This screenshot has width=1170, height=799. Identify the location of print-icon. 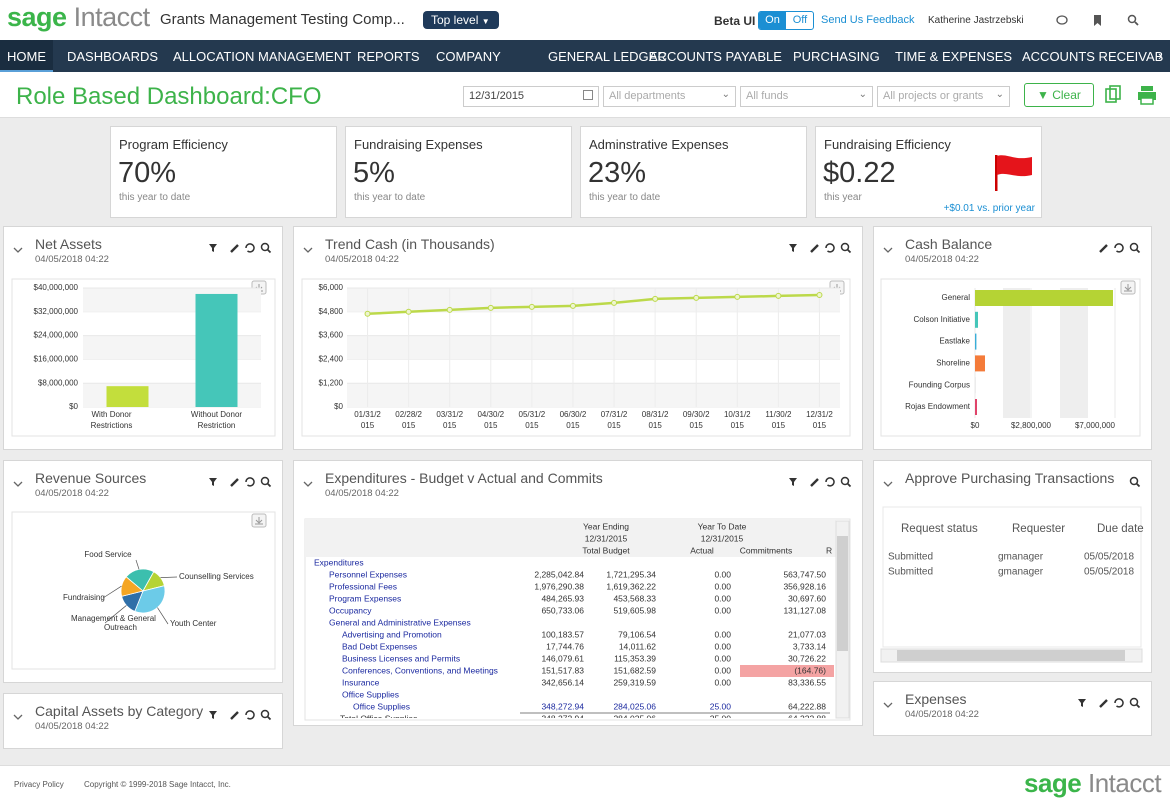
(1147, 95).